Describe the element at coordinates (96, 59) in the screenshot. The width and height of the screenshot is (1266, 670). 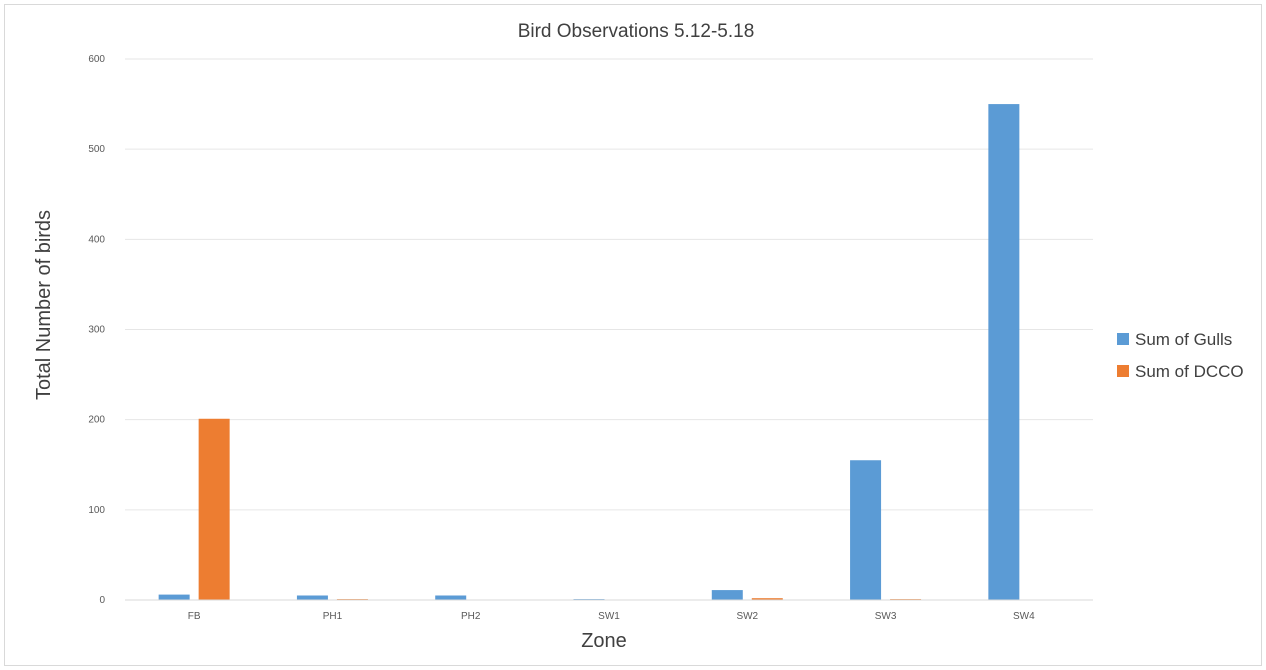
I see `y-tick-label: 600` at that location.